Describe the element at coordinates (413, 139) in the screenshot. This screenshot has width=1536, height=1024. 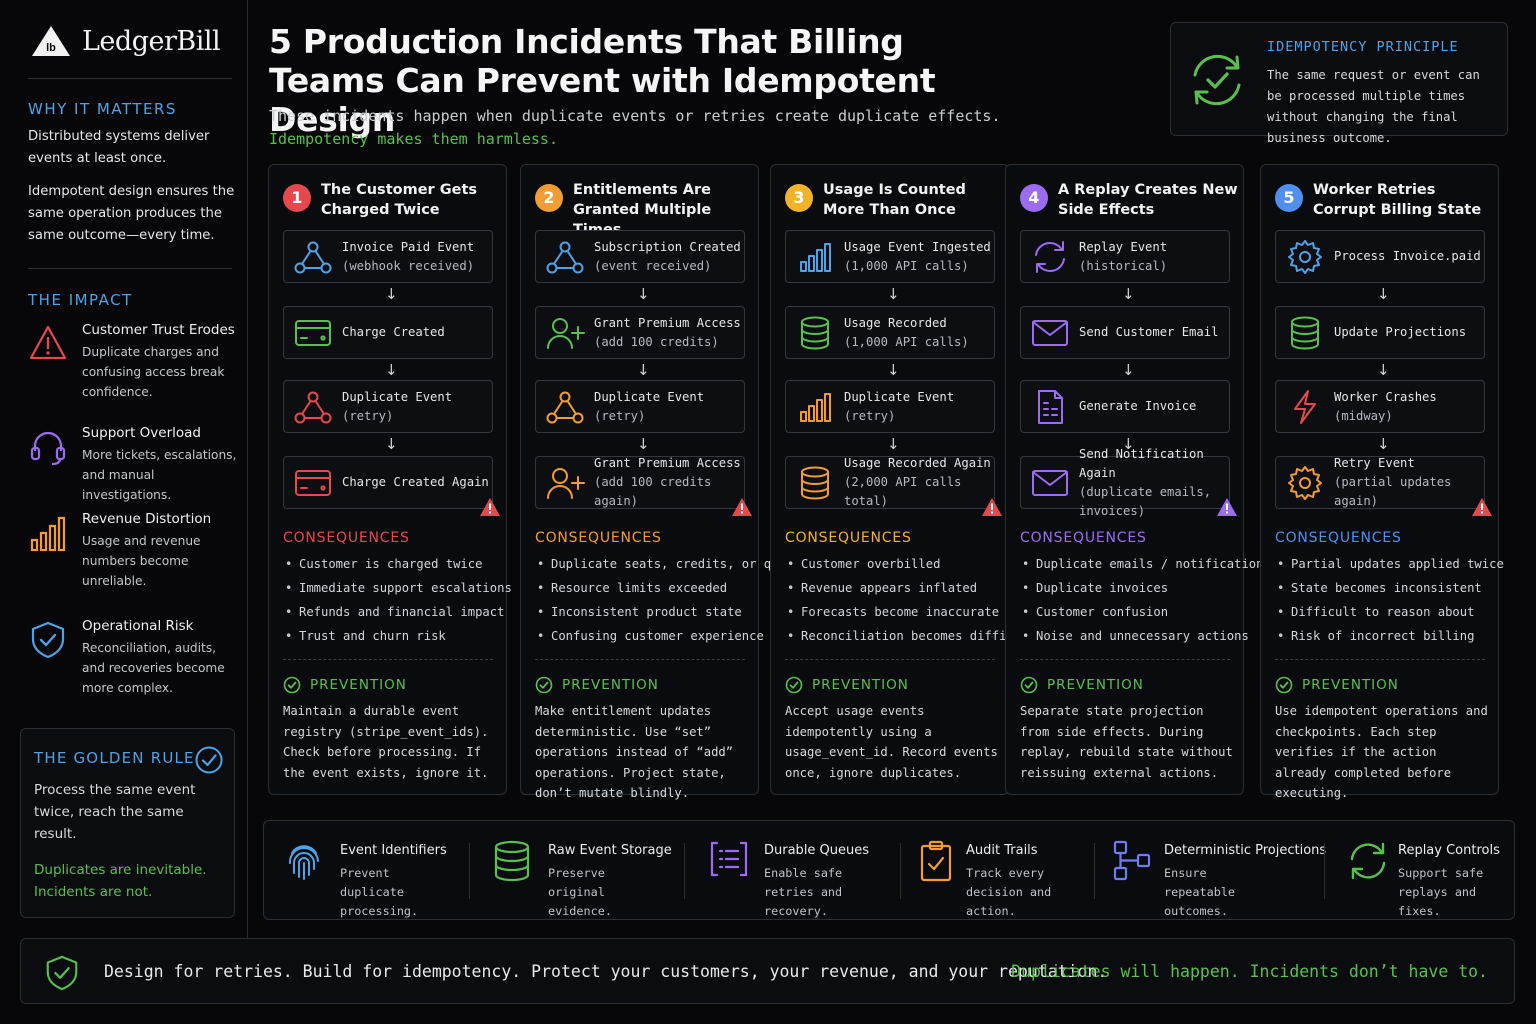
I see `subtitle-green: Idempotency makes them harmless.` at that location.